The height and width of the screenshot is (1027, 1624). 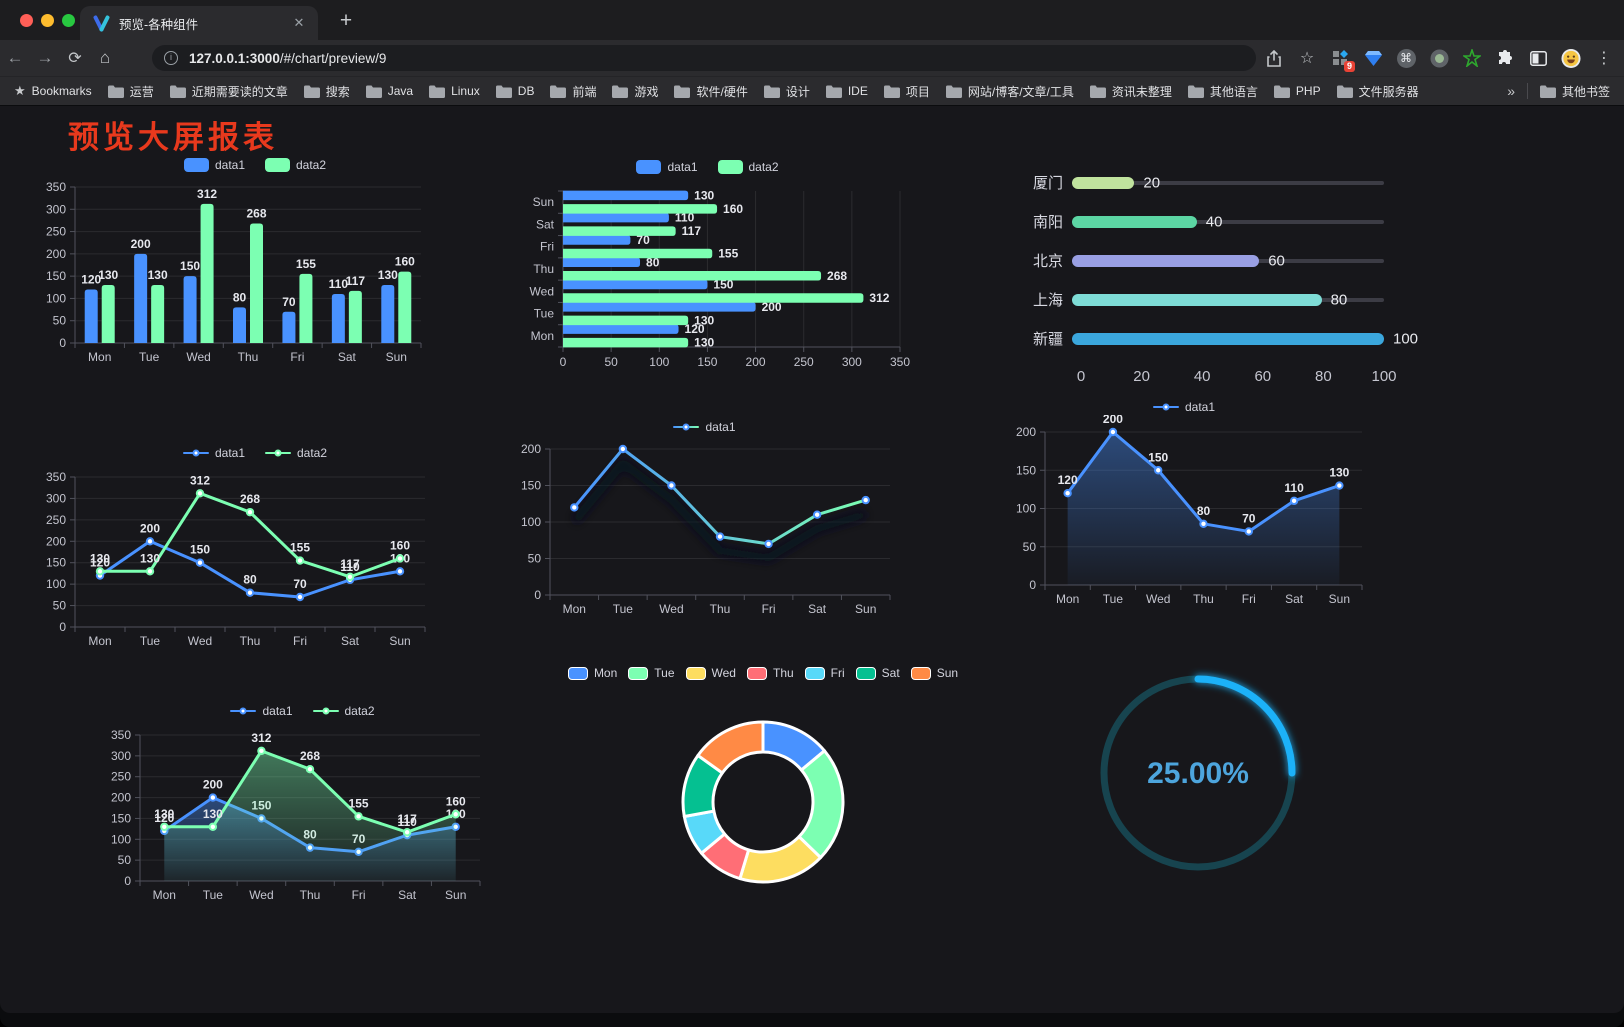 What do you see at coordinates (710, 673) in the screenshot?
I see `legend-item: Wed` at bounding box center [710, 673].